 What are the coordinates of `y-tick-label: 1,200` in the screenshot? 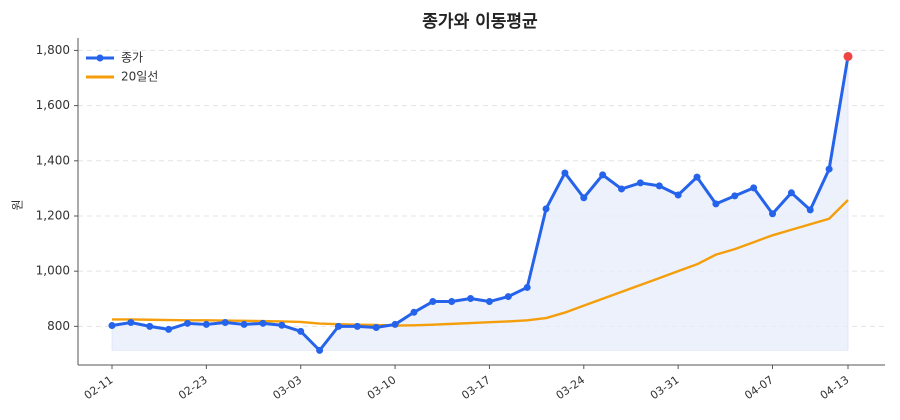 It's located at (53, 215).